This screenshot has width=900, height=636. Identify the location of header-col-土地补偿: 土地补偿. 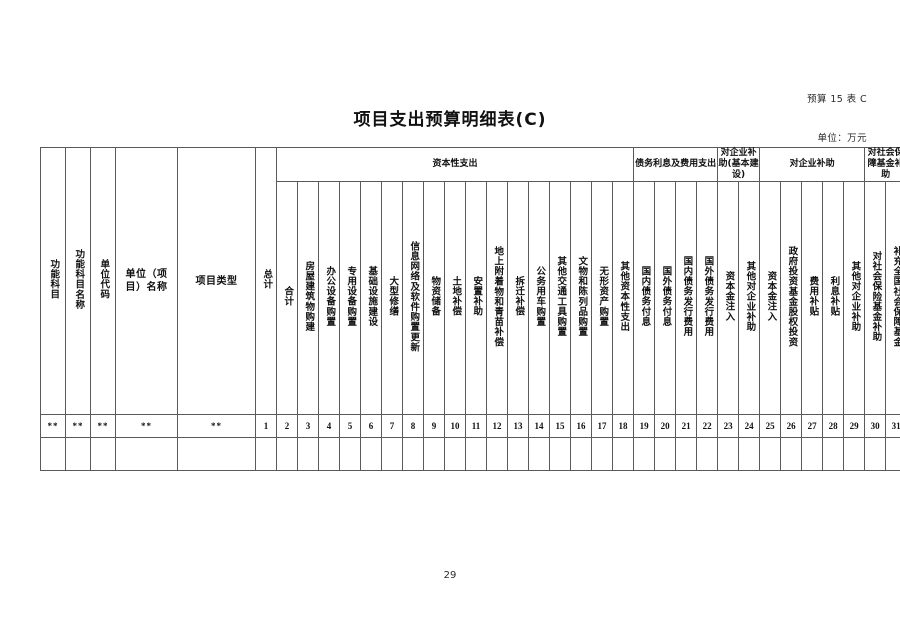
(455, 298).